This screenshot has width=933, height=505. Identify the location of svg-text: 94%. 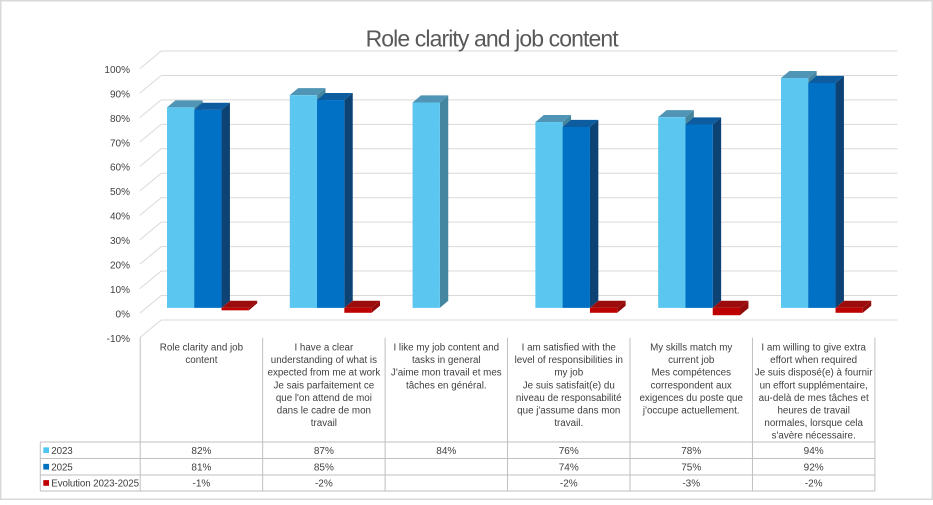
(814, 451).